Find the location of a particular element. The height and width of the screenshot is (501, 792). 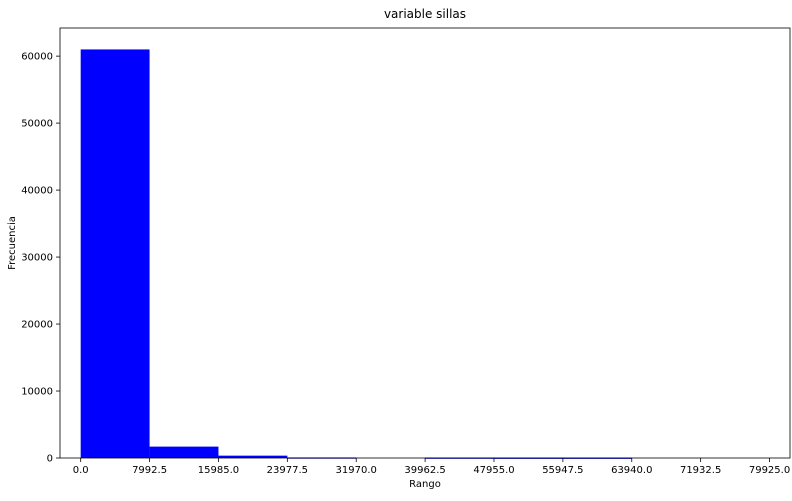

y-tick-label: 40000 is located at coordinates (37, 191).